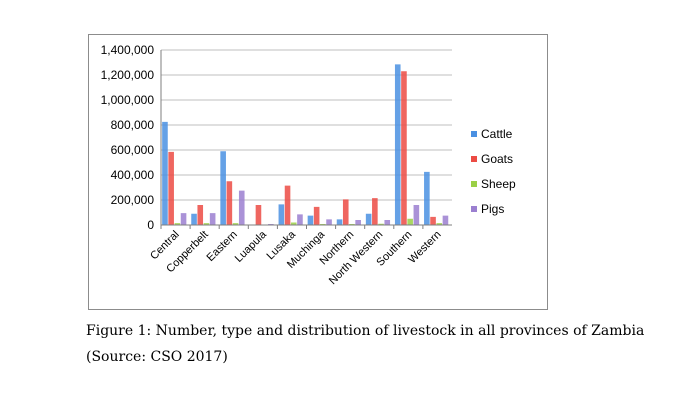 The height and width of the screenshot is (401, 700). I want to click on bar-goats-lusaka, so click(287, 205).